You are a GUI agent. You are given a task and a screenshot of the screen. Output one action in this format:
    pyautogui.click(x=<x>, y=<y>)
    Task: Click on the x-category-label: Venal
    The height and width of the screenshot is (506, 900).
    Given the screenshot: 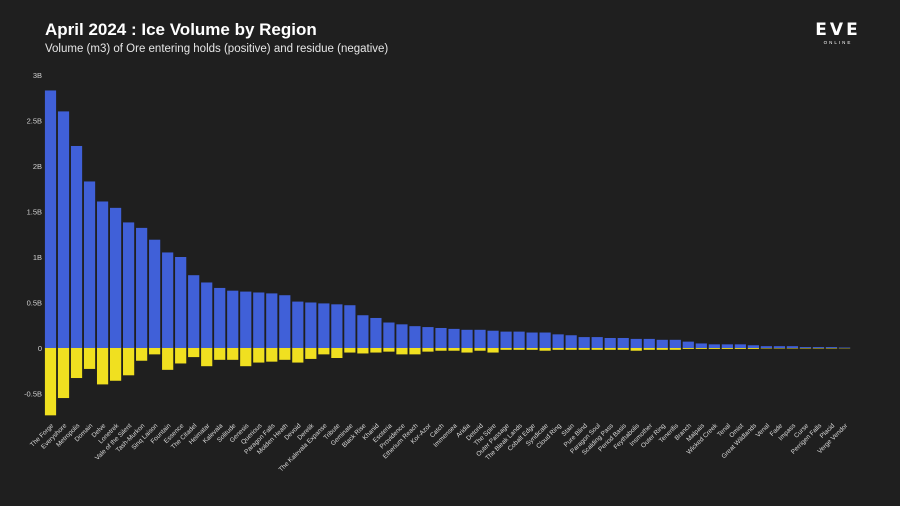 What is the action you would take?
    pyautogui.click(x=763, y=430)
    